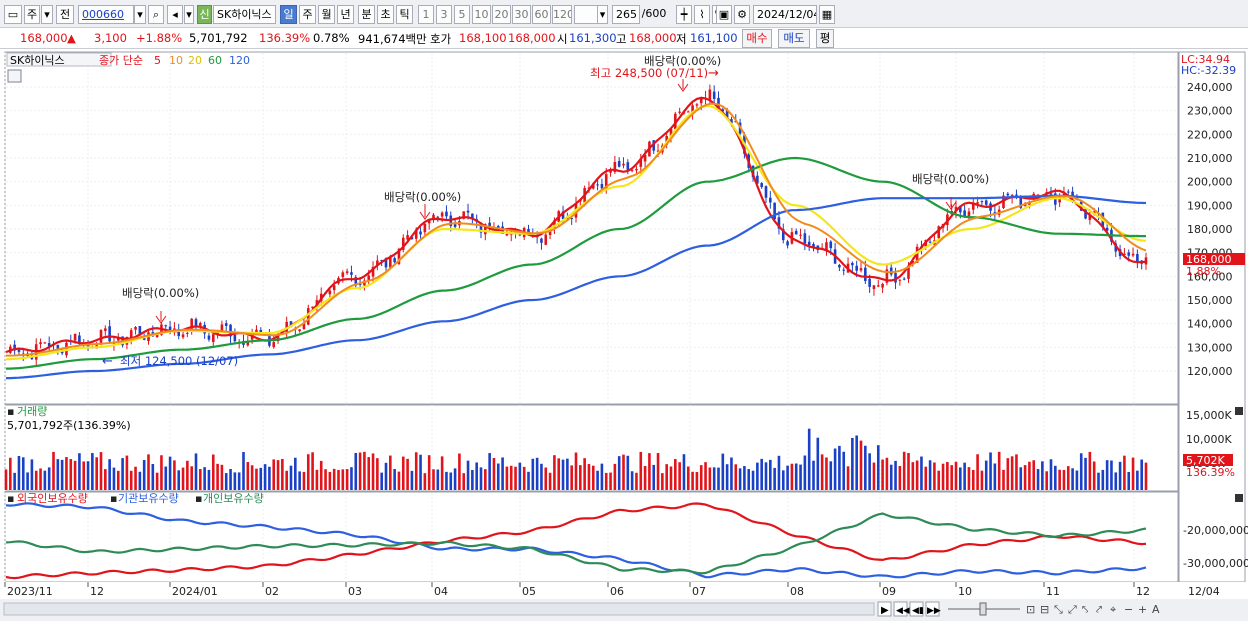 This screenshot has height=621, width=1248. I want to click on period-mode-select: 주, so click(32, 14).